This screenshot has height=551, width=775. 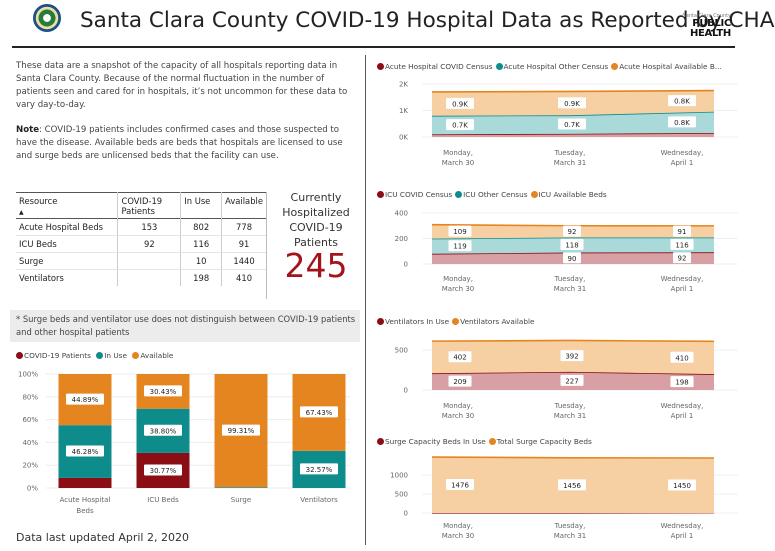 I want to click on bar-value-label: 44.89%, so click(x=85, y=400).